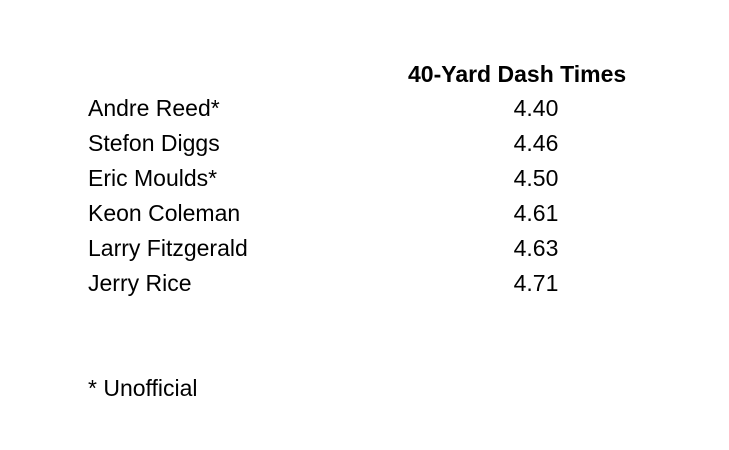  What do you see at coordinates (368, 216) in the screenshot?
I see `list-item: Keon Coleman 4.61` at bounding box center [368, 216].